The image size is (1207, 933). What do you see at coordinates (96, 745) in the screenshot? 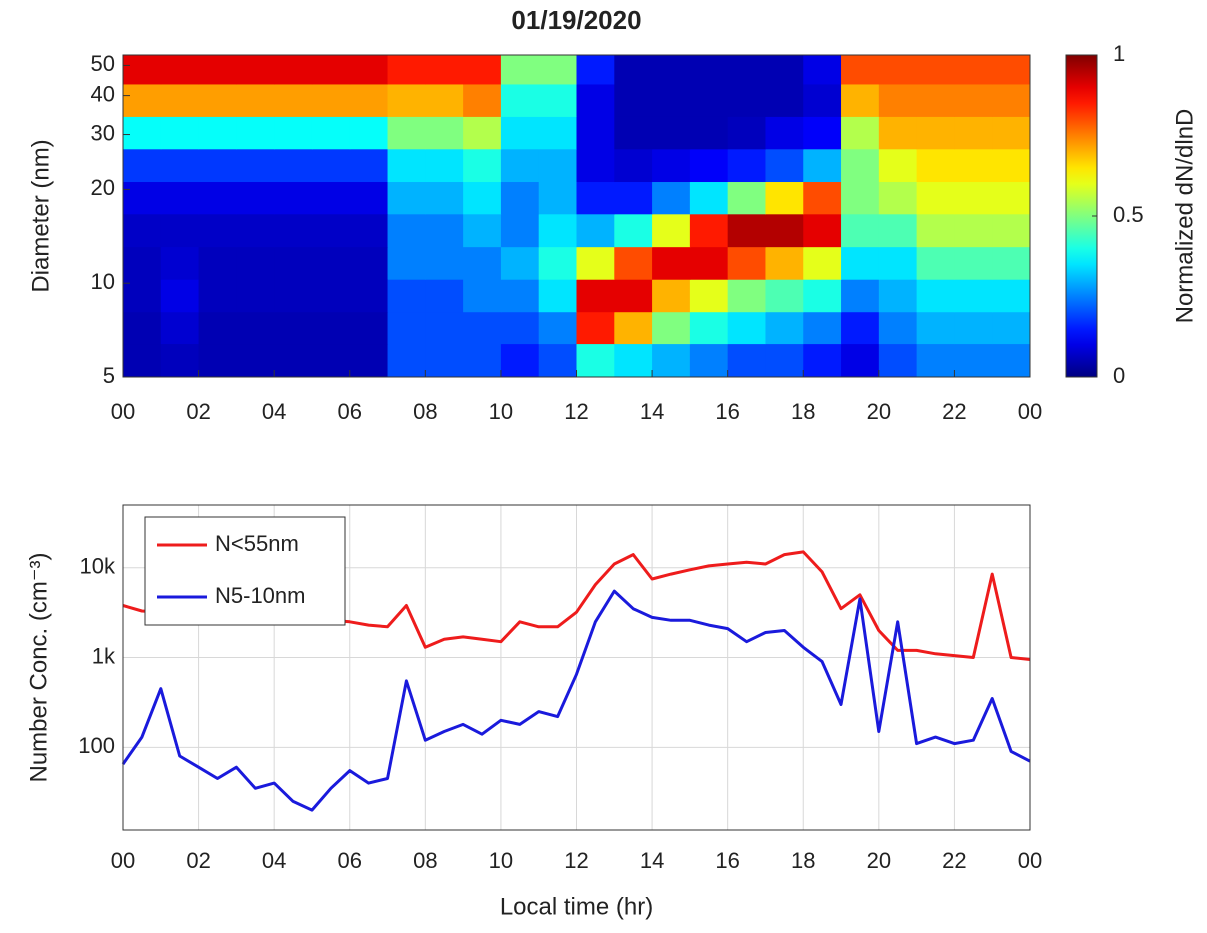
I see `y-tick-label: 100` at bounding box center [96, 745].